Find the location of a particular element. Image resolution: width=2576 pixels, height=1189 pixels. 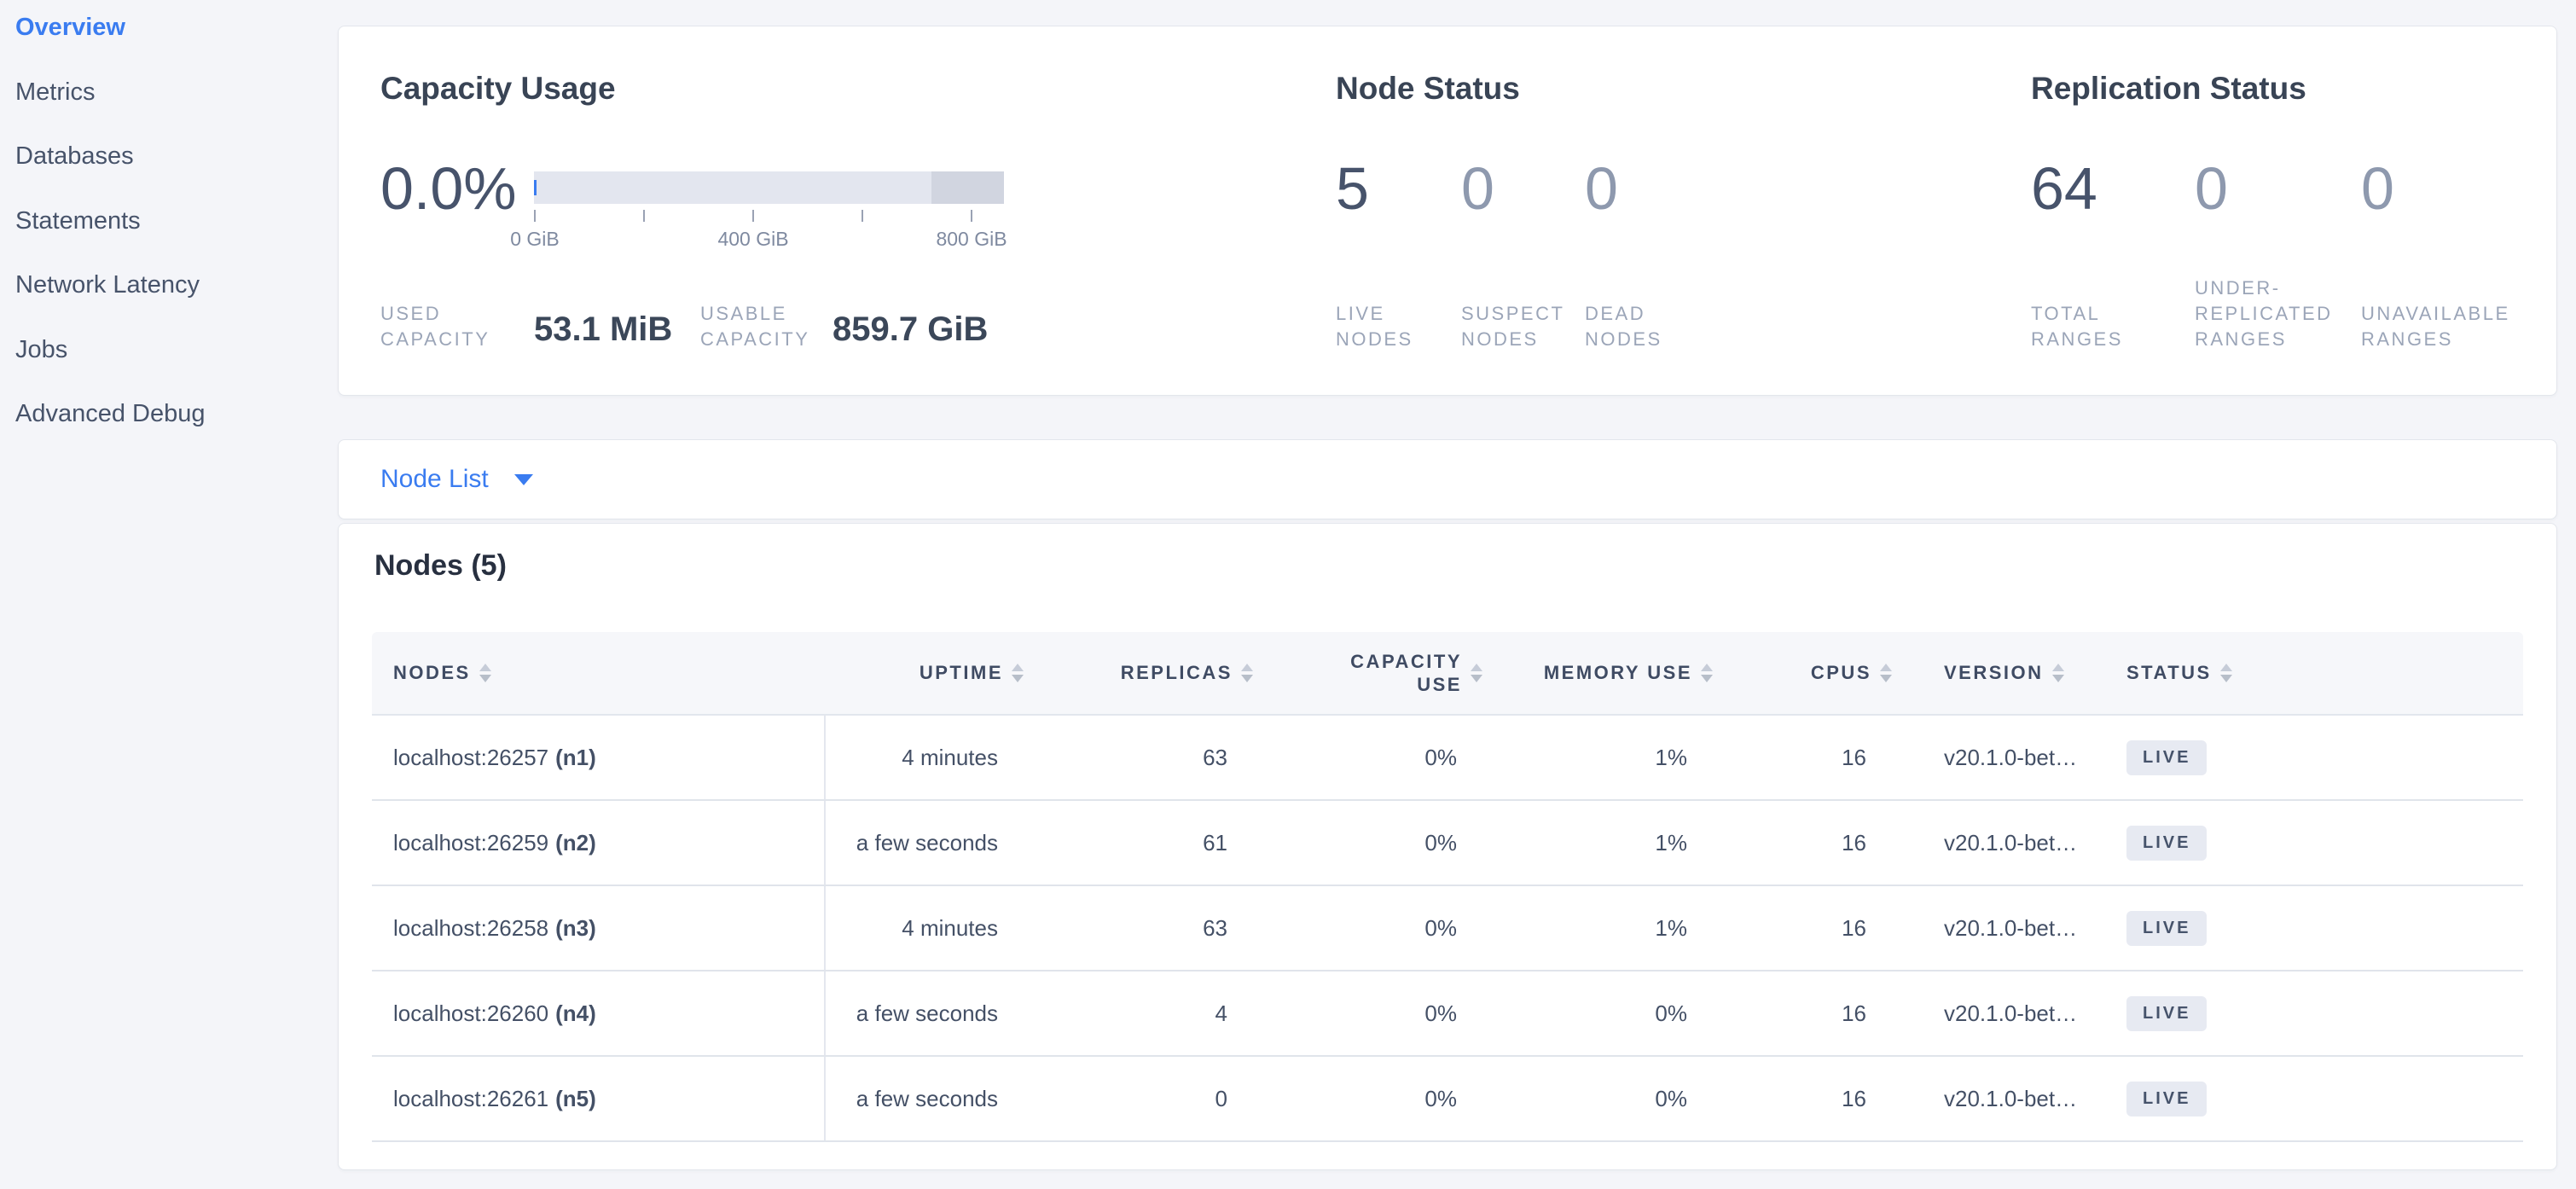

node-address: localhost:26257 is located at coordinates (471, 757).